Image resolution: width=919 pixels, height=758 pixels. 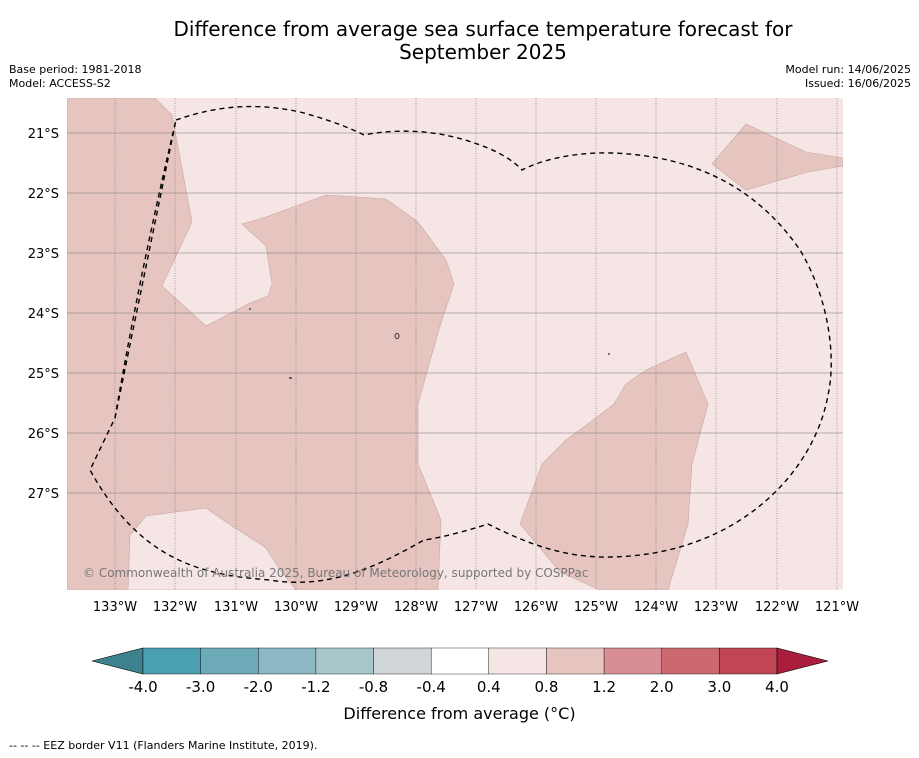 I want to click on lat-label: 23°S, so click(x=43, y=254).